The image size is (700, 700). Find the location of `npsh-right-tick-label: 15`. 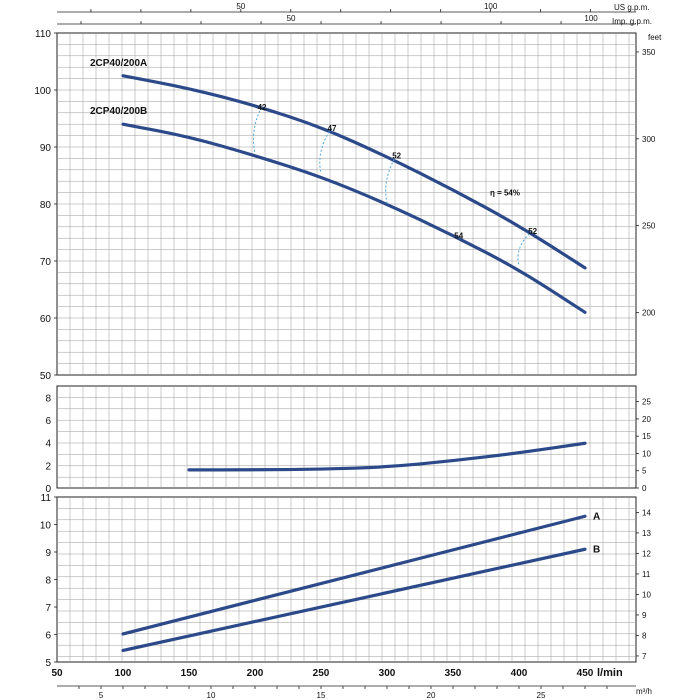

npsh-right-tick-label: 15 is located at coordinates (646, 436).